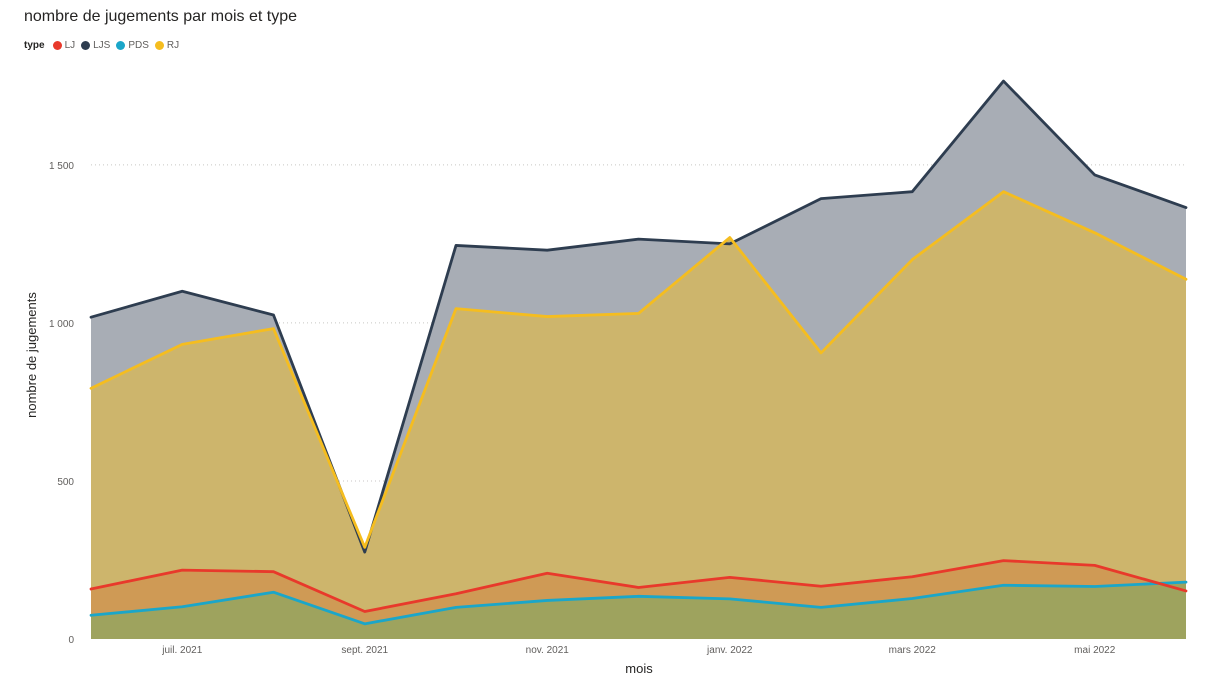 The height and width of the screenshot is (679, 1226). Describe the element at coordinates (159, 45) in the screenshot. I see `legend-dot-rj` at that location.